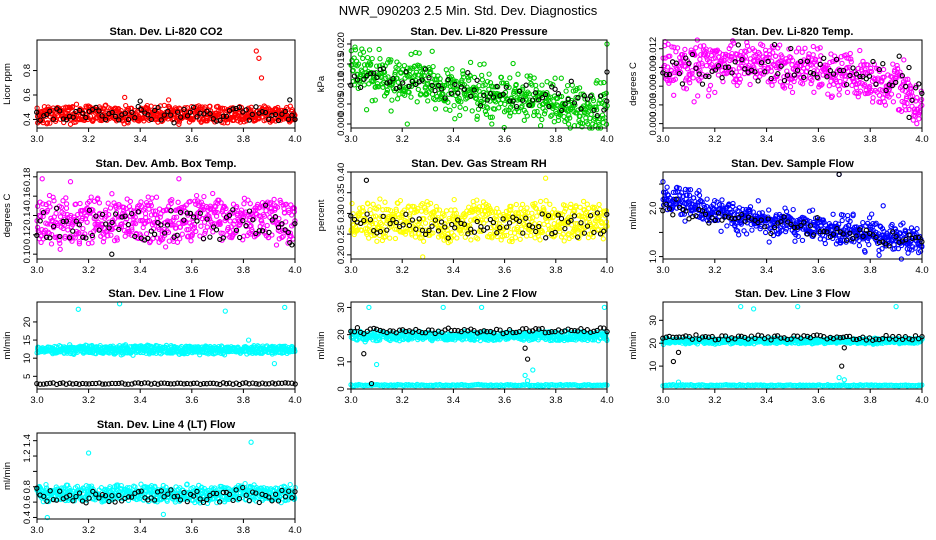 Image resolution: width=936 pixels, height=540 pixels. Describe the element at coordinates (341, 44) in the screenshot. I see `y-tick-label: 0.020` at that location.